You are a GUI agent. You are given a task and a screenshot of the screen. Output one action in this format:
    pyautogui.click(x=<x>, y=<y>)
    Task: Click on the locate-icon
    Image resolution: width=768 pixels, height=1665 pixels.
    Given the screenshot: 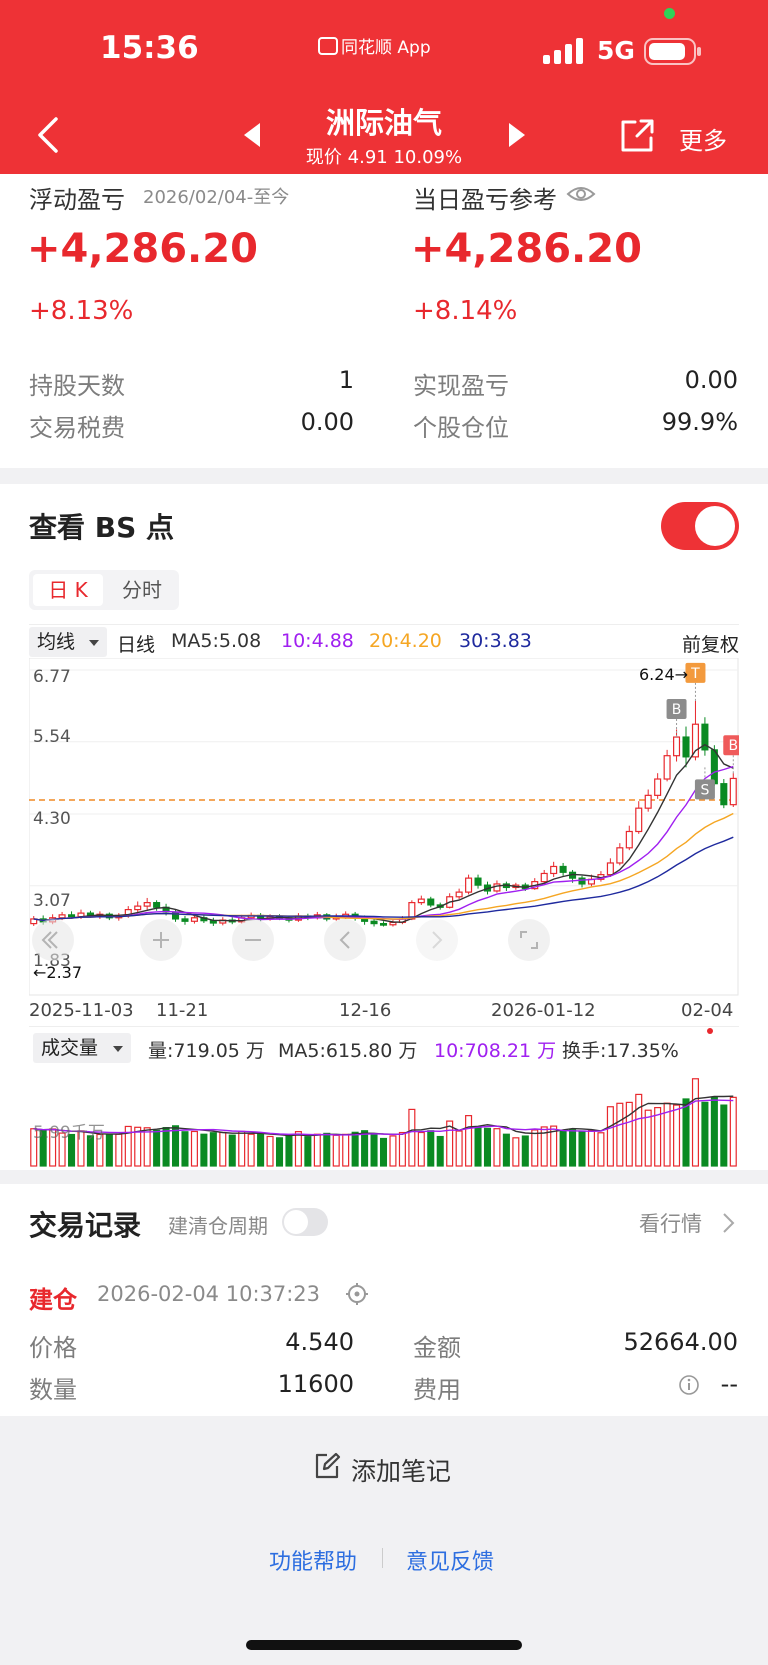 What is the action you would take?
    pyautogui.click(x=357, y=1294)
    